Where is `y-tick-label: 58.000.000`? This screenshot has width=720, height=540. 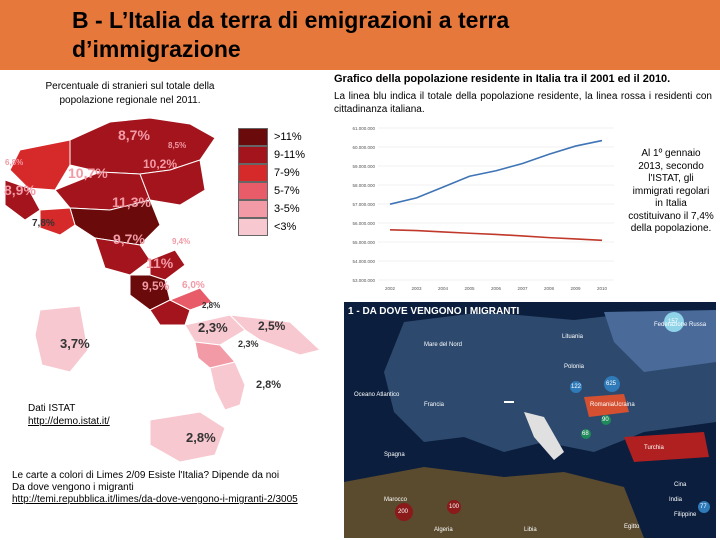 y-tick-label: 58.000.000 is located at coordinates (363, 185).